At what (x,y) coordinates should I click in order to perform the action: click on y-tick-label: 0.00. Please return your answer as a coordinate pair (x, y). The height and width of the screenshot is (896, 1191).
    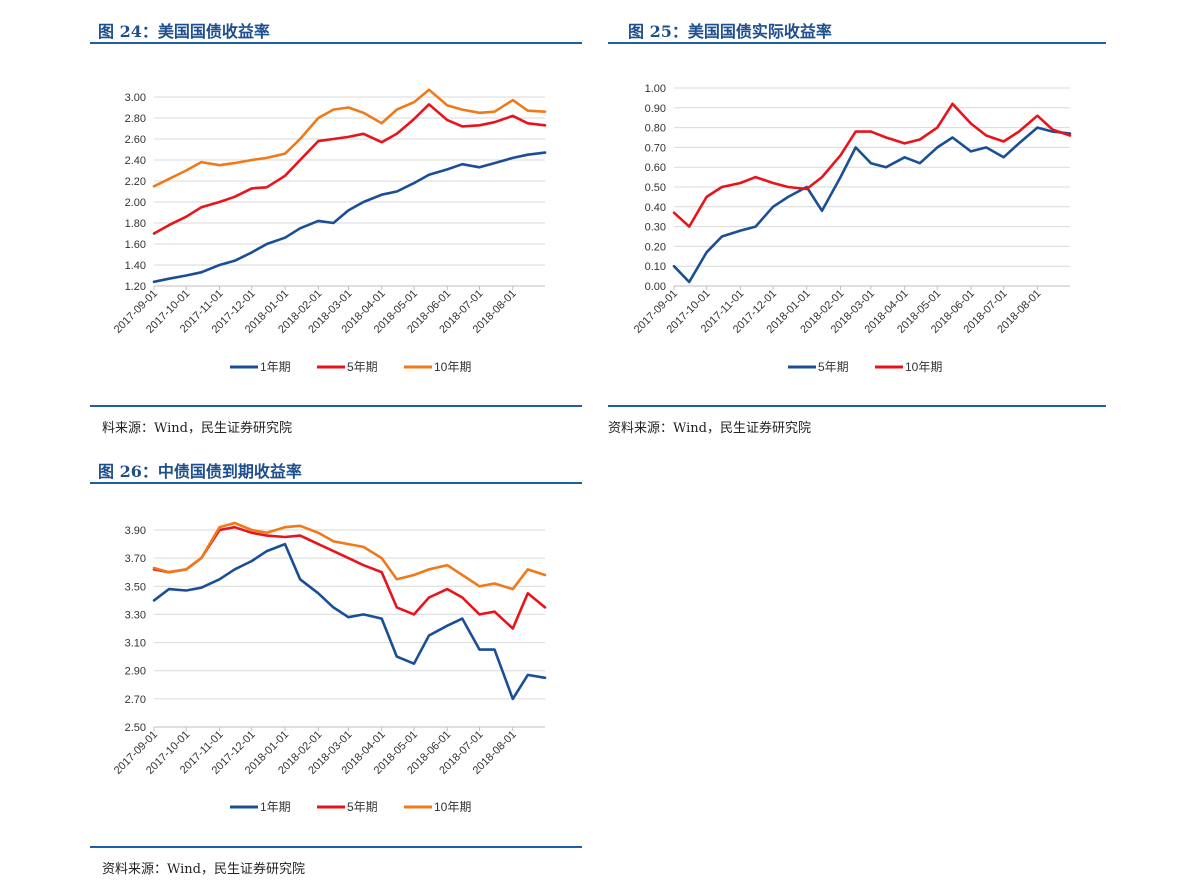
    Looking at the image, I should click on (655, 287).